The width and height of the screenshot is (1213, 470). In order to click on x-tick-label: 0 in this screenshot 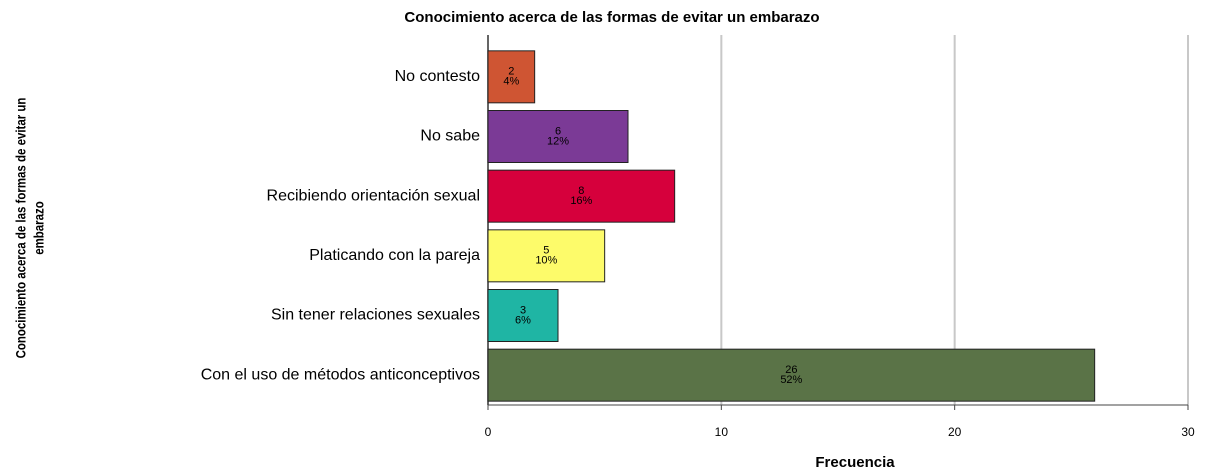, I will do `click(488, 432)`.